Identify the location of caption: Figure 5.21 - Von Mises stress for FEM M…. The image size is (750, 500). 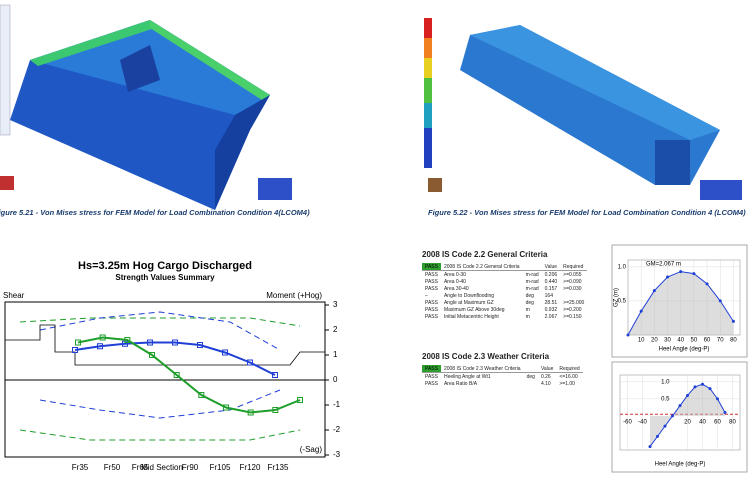
(155, 212).